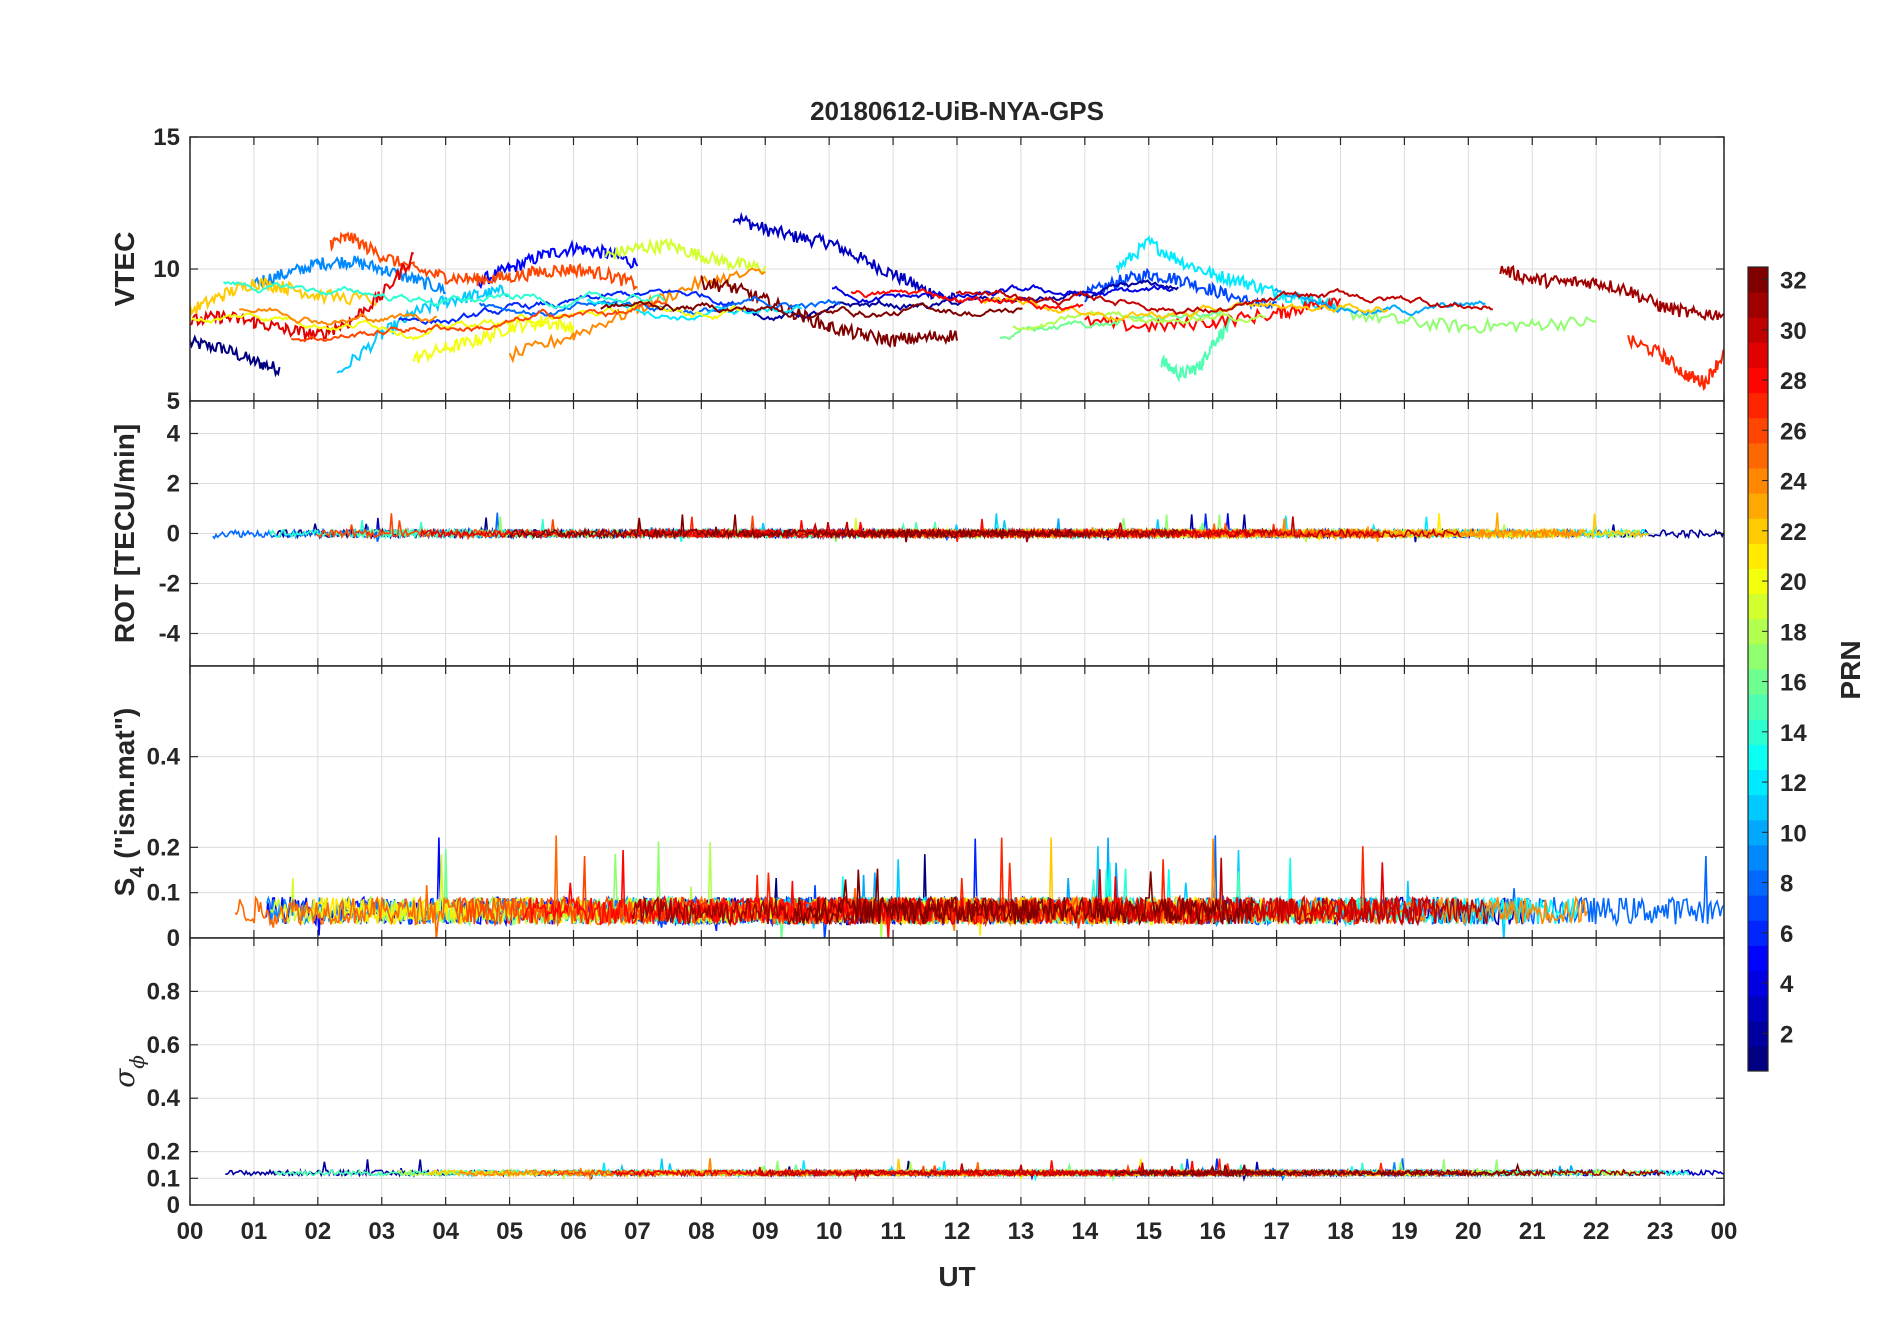 This screenshot has height=1330, width=1902. Describe the element at coordinates (445, 1231) in the screenshot. I see `x-tick-label: 04` at that location.